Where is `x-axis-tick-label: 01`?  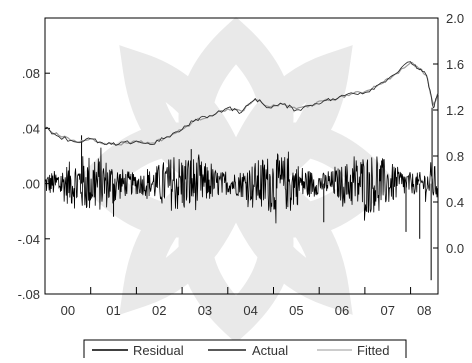 x-axis-tick-label: 01 is located at coordinates (113, 310).